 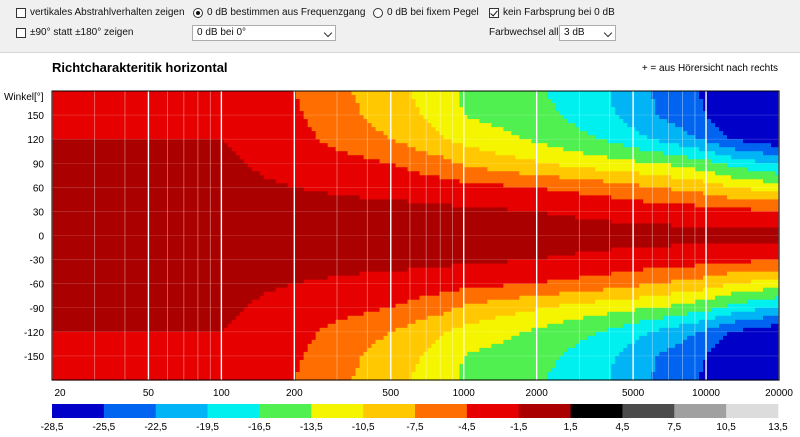 I want to click on vertical-toggle: vertikales Abstrahlverhalten zeigen, so click(x=100, y=12).